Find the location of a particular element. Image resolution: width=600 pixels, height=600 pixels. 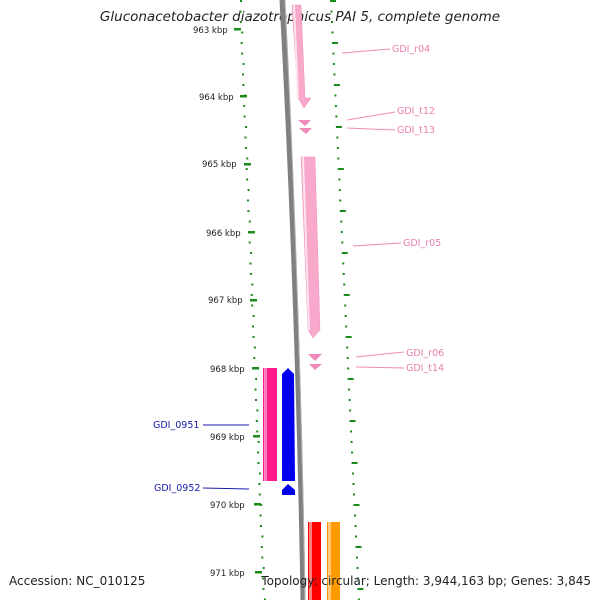

scale-label-966: 966 kbp is located at coordinates (223, 234).